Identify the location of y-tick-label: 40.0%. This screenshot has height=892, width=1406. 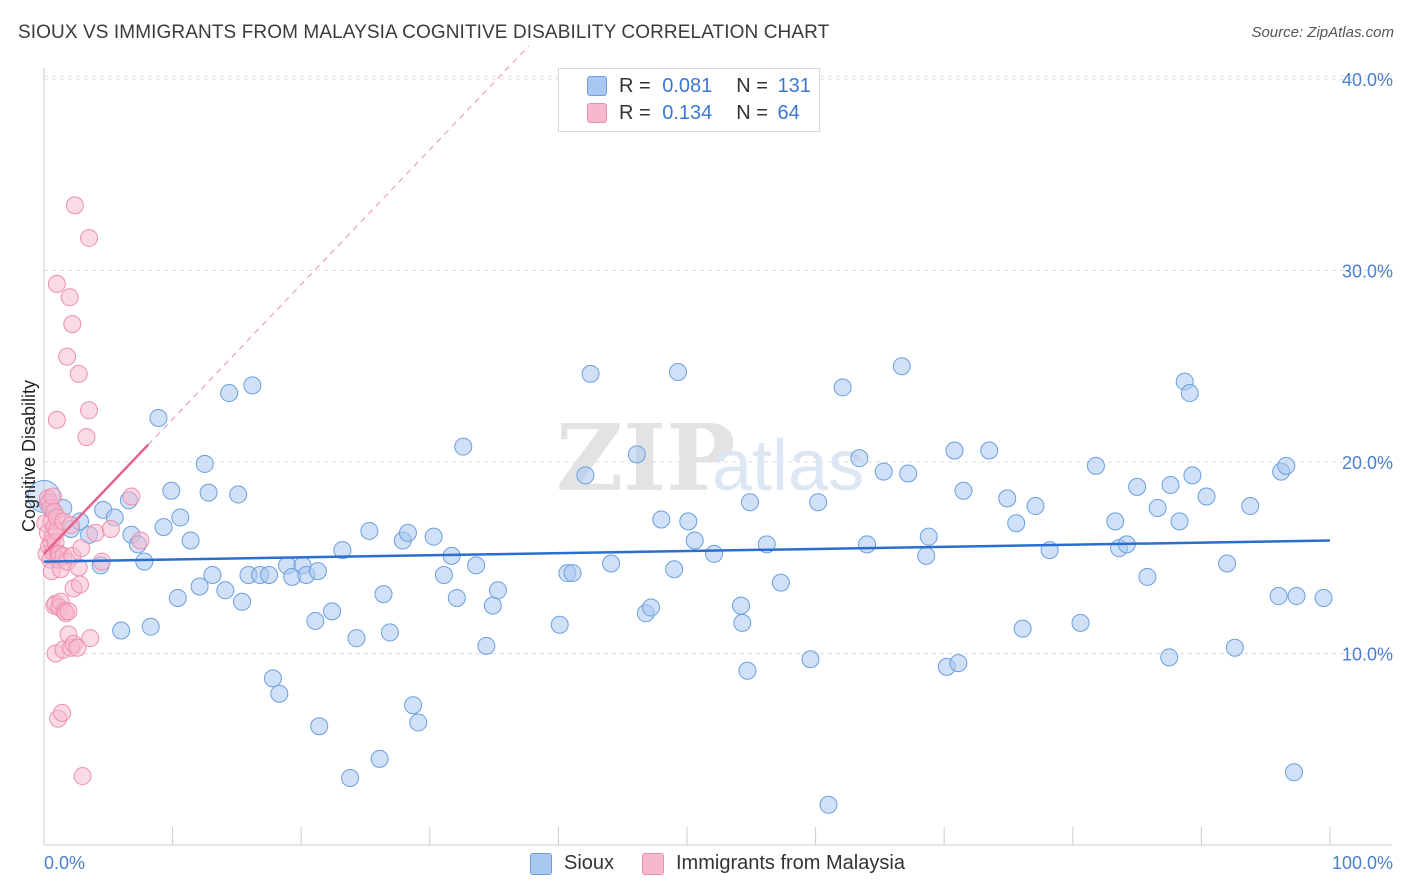
(1367, 80).